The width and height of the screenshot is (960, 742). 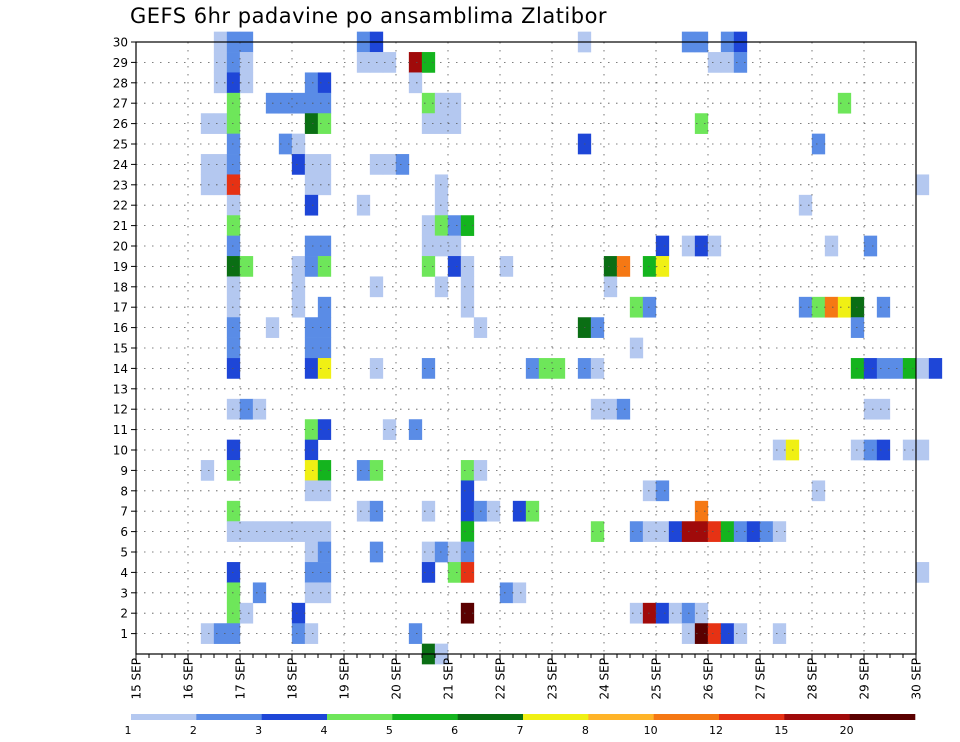 I want to click on x-tick-label: 18 SEP, so click(x=293, y=679).